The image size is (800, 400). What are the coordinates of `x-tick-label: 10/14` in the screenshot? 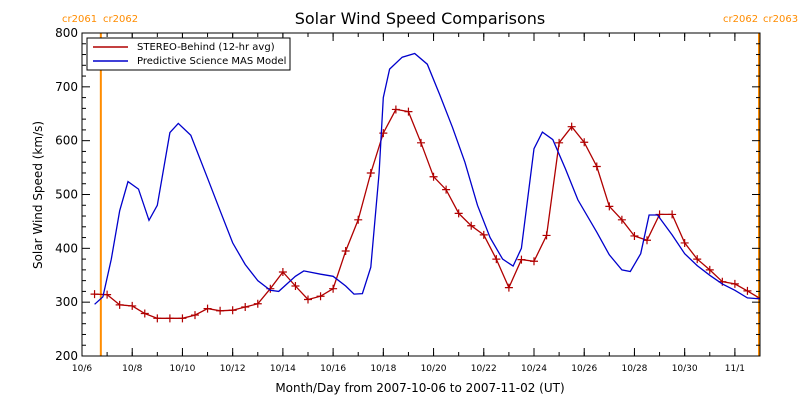 It's located at (283, 369).